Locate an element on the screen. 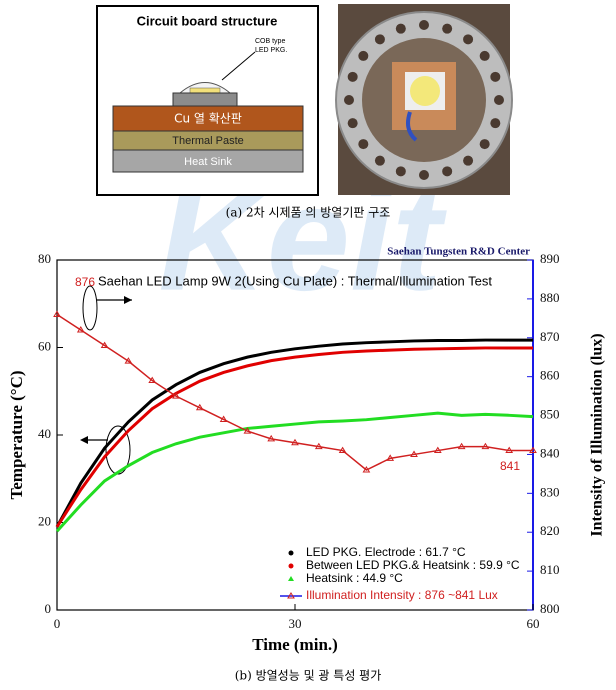 The image size is (616, 690). y2-axis-label: Intensity of Illumination (lux) is located at coordinates (597, 434).